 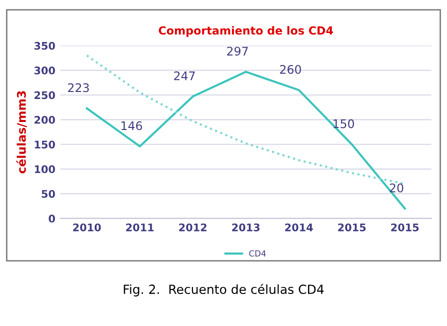 What do you see at coordinates (257, 253) in the screenshot?
I see `legend-label: CD4` at bounding box center [257, 253].